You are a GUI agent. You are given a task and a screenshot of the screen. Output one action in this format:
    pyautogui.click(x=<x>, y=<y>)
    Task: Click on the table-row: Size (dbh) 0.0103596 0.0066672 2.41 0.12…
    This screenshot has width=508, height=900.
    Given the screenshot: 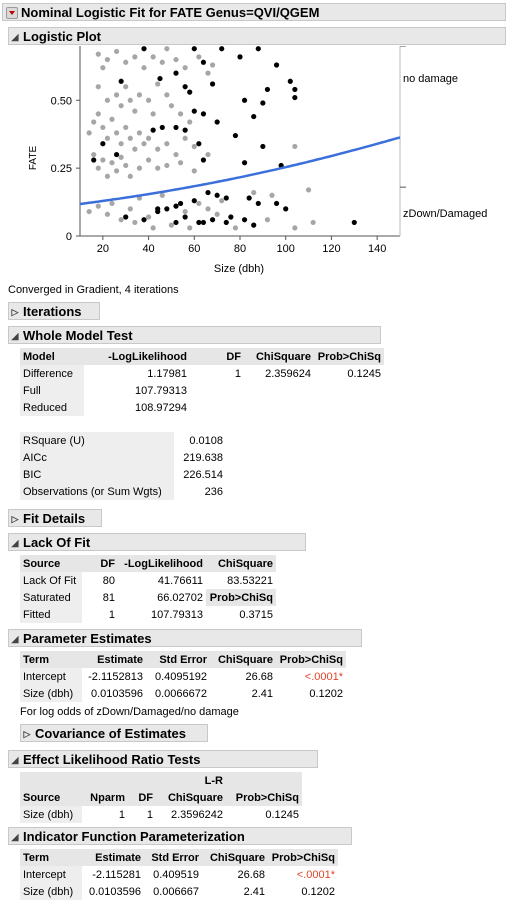 What is the action you would take?
    pyautogui.click(x=183, y=693)
    